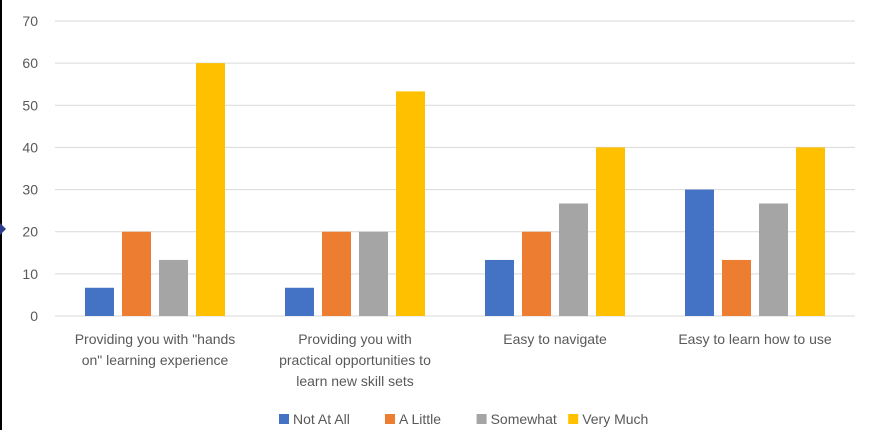  What do you see at coordinates (420, 419) in the screenshot?
I see `legend-label: A Little` at bounding box center [420, 419].